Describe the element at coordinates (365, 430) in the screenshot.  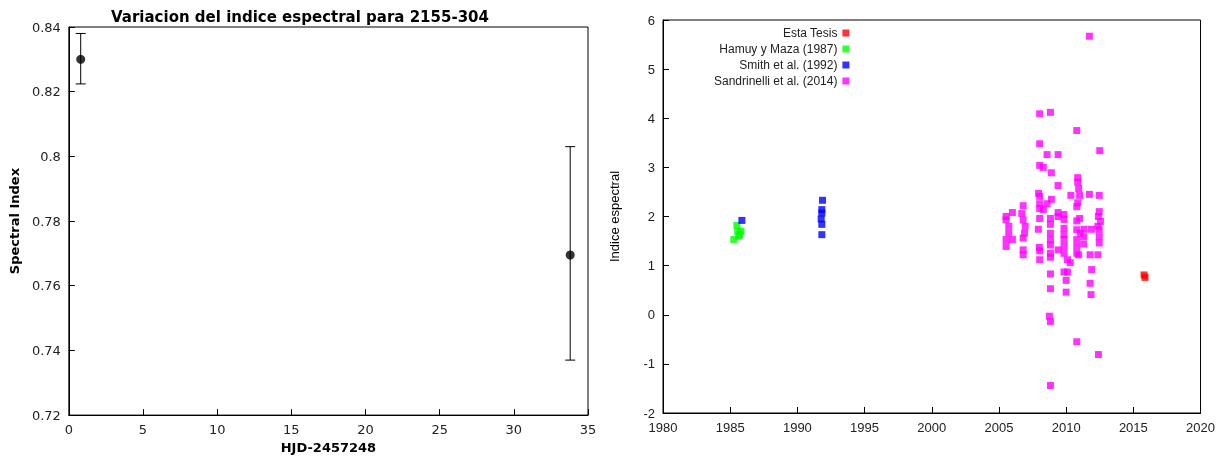
I see `x-tick-label: 20` at that location.